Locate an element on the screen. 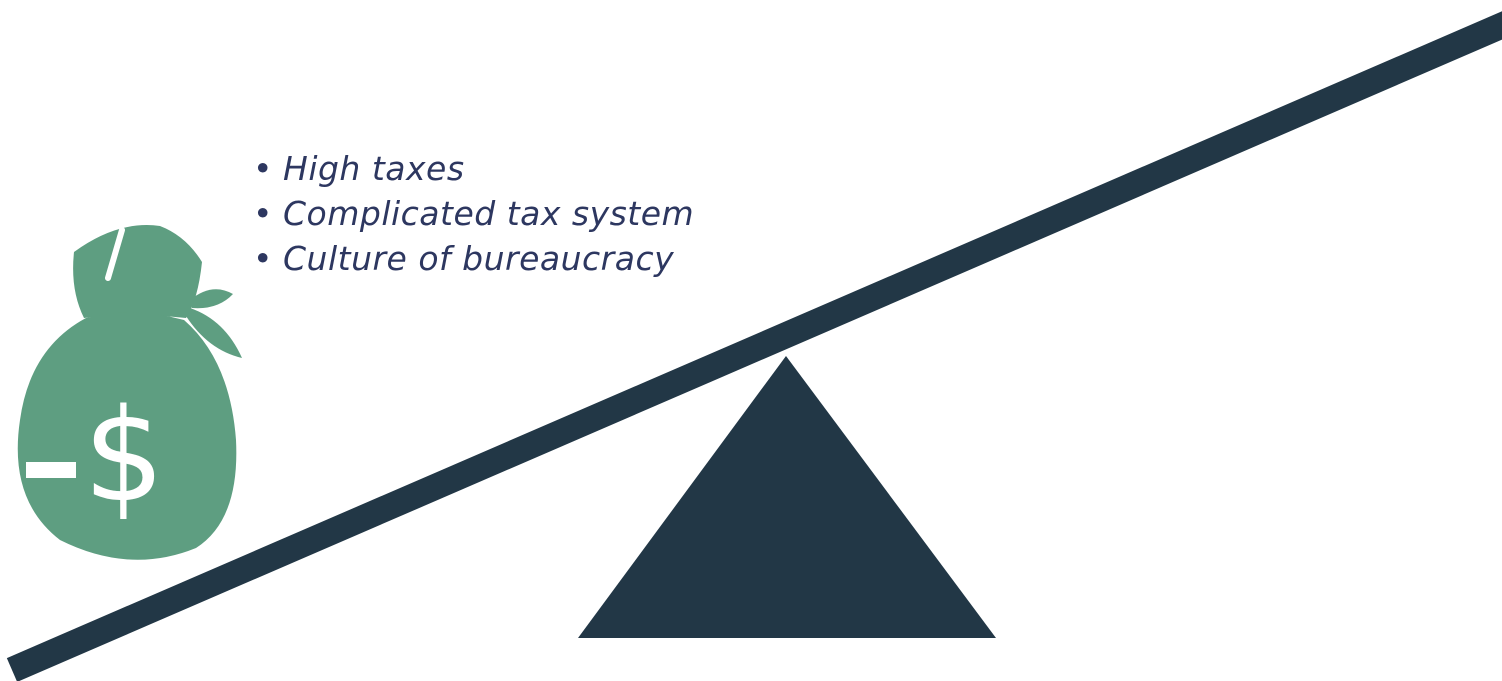  bag-crease is located at coordinates (115, 254).